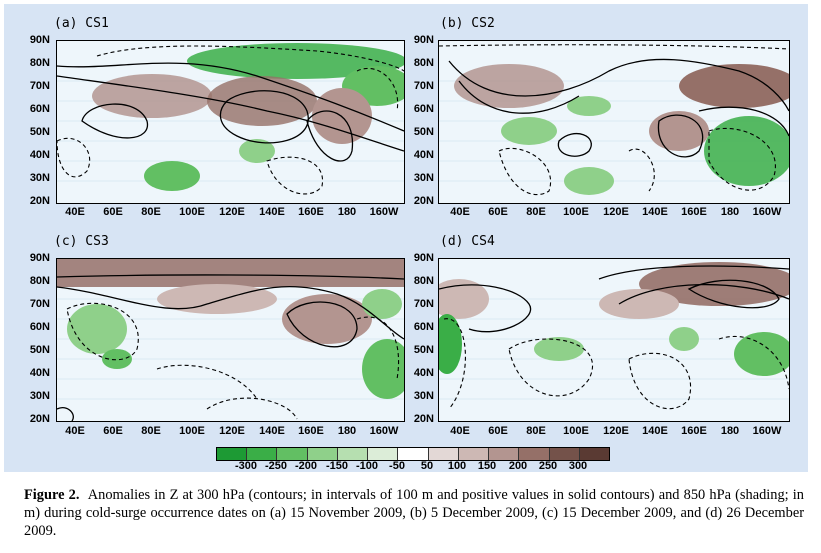 This screenshot has width=821, height=553. I want to click on panel-a-lon-tick: 160W, so click(384, 212).